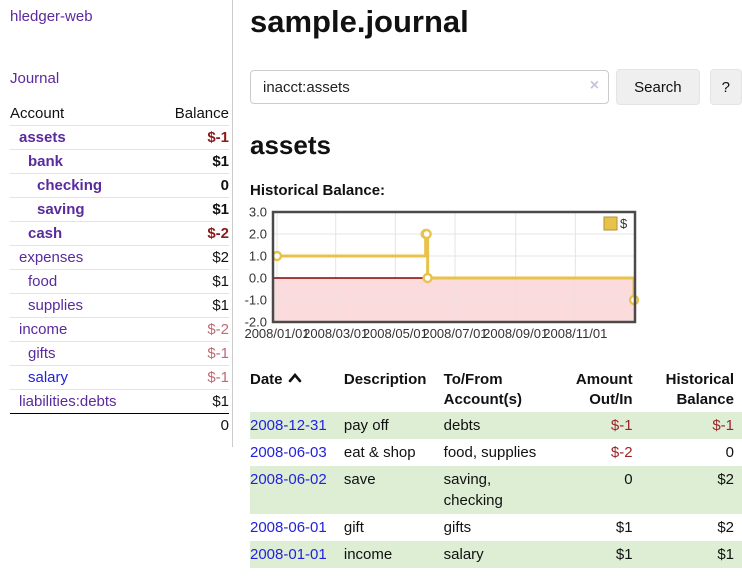 The height and width of the screenshot is (582, 742). What do you see at coordinates (119, 161) in the screenshot?
I see `account-row: bank $1` at bounding box center [119, 161].